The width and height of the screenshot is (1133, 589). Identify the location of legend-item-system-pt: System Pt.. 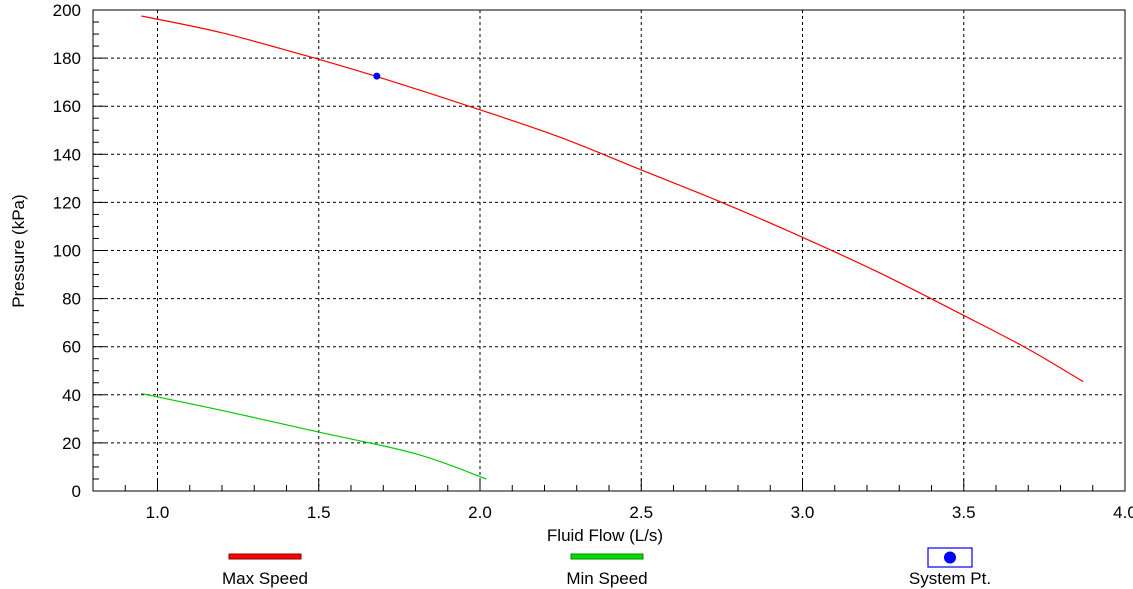
(950, 567).